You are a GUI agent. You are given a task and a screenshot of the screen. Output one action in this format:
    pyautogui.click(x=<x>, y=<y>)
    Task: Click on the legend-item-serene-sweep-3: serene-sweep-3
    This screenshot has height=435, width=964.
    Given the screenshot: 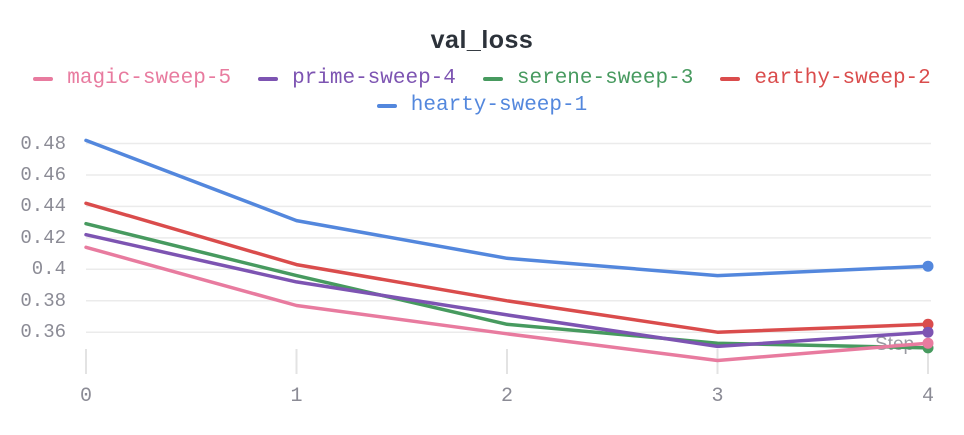 What is the action you would take?
    pyautogui.click(x=588, y=78)
    